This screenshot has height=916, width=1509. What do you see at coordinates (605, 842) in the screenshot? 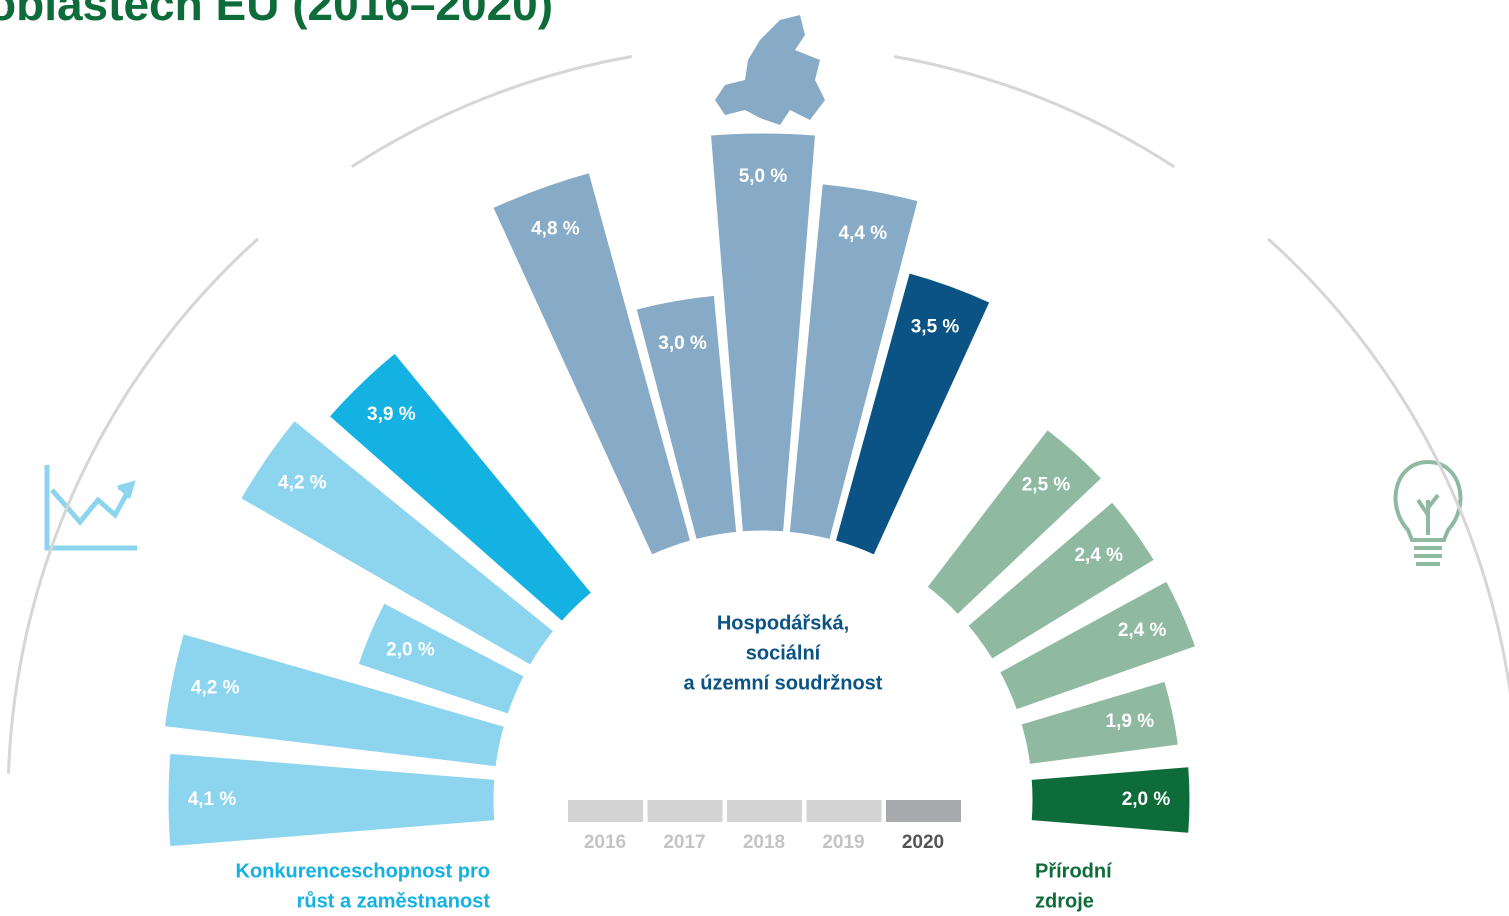
I see `legend-label: 2016` at bounding box center [605, 842].